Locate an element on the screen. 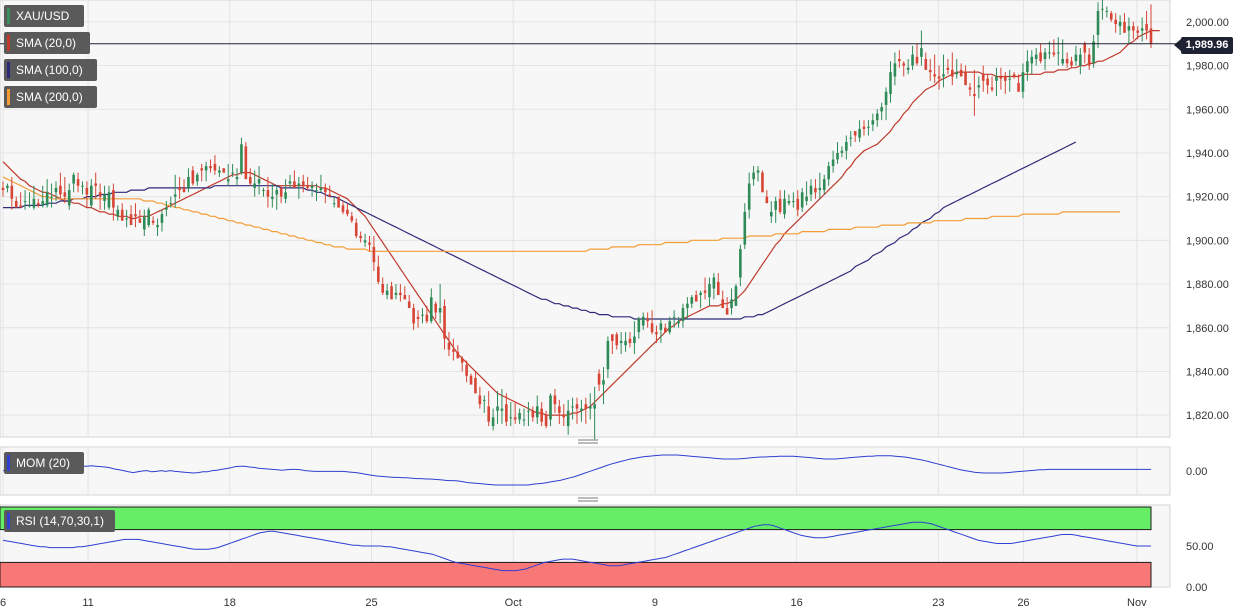 The width and height of the screenshot is (1249, 615). momentum-panel-bg is located at coordinates (585, 471).